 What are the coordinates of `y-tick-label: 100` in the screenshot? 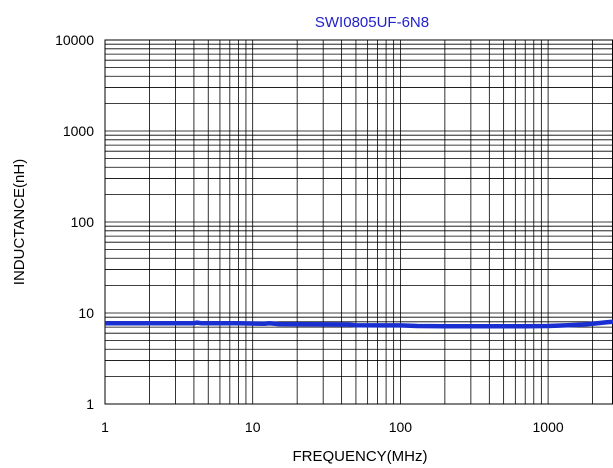 It's located at (83, 222).